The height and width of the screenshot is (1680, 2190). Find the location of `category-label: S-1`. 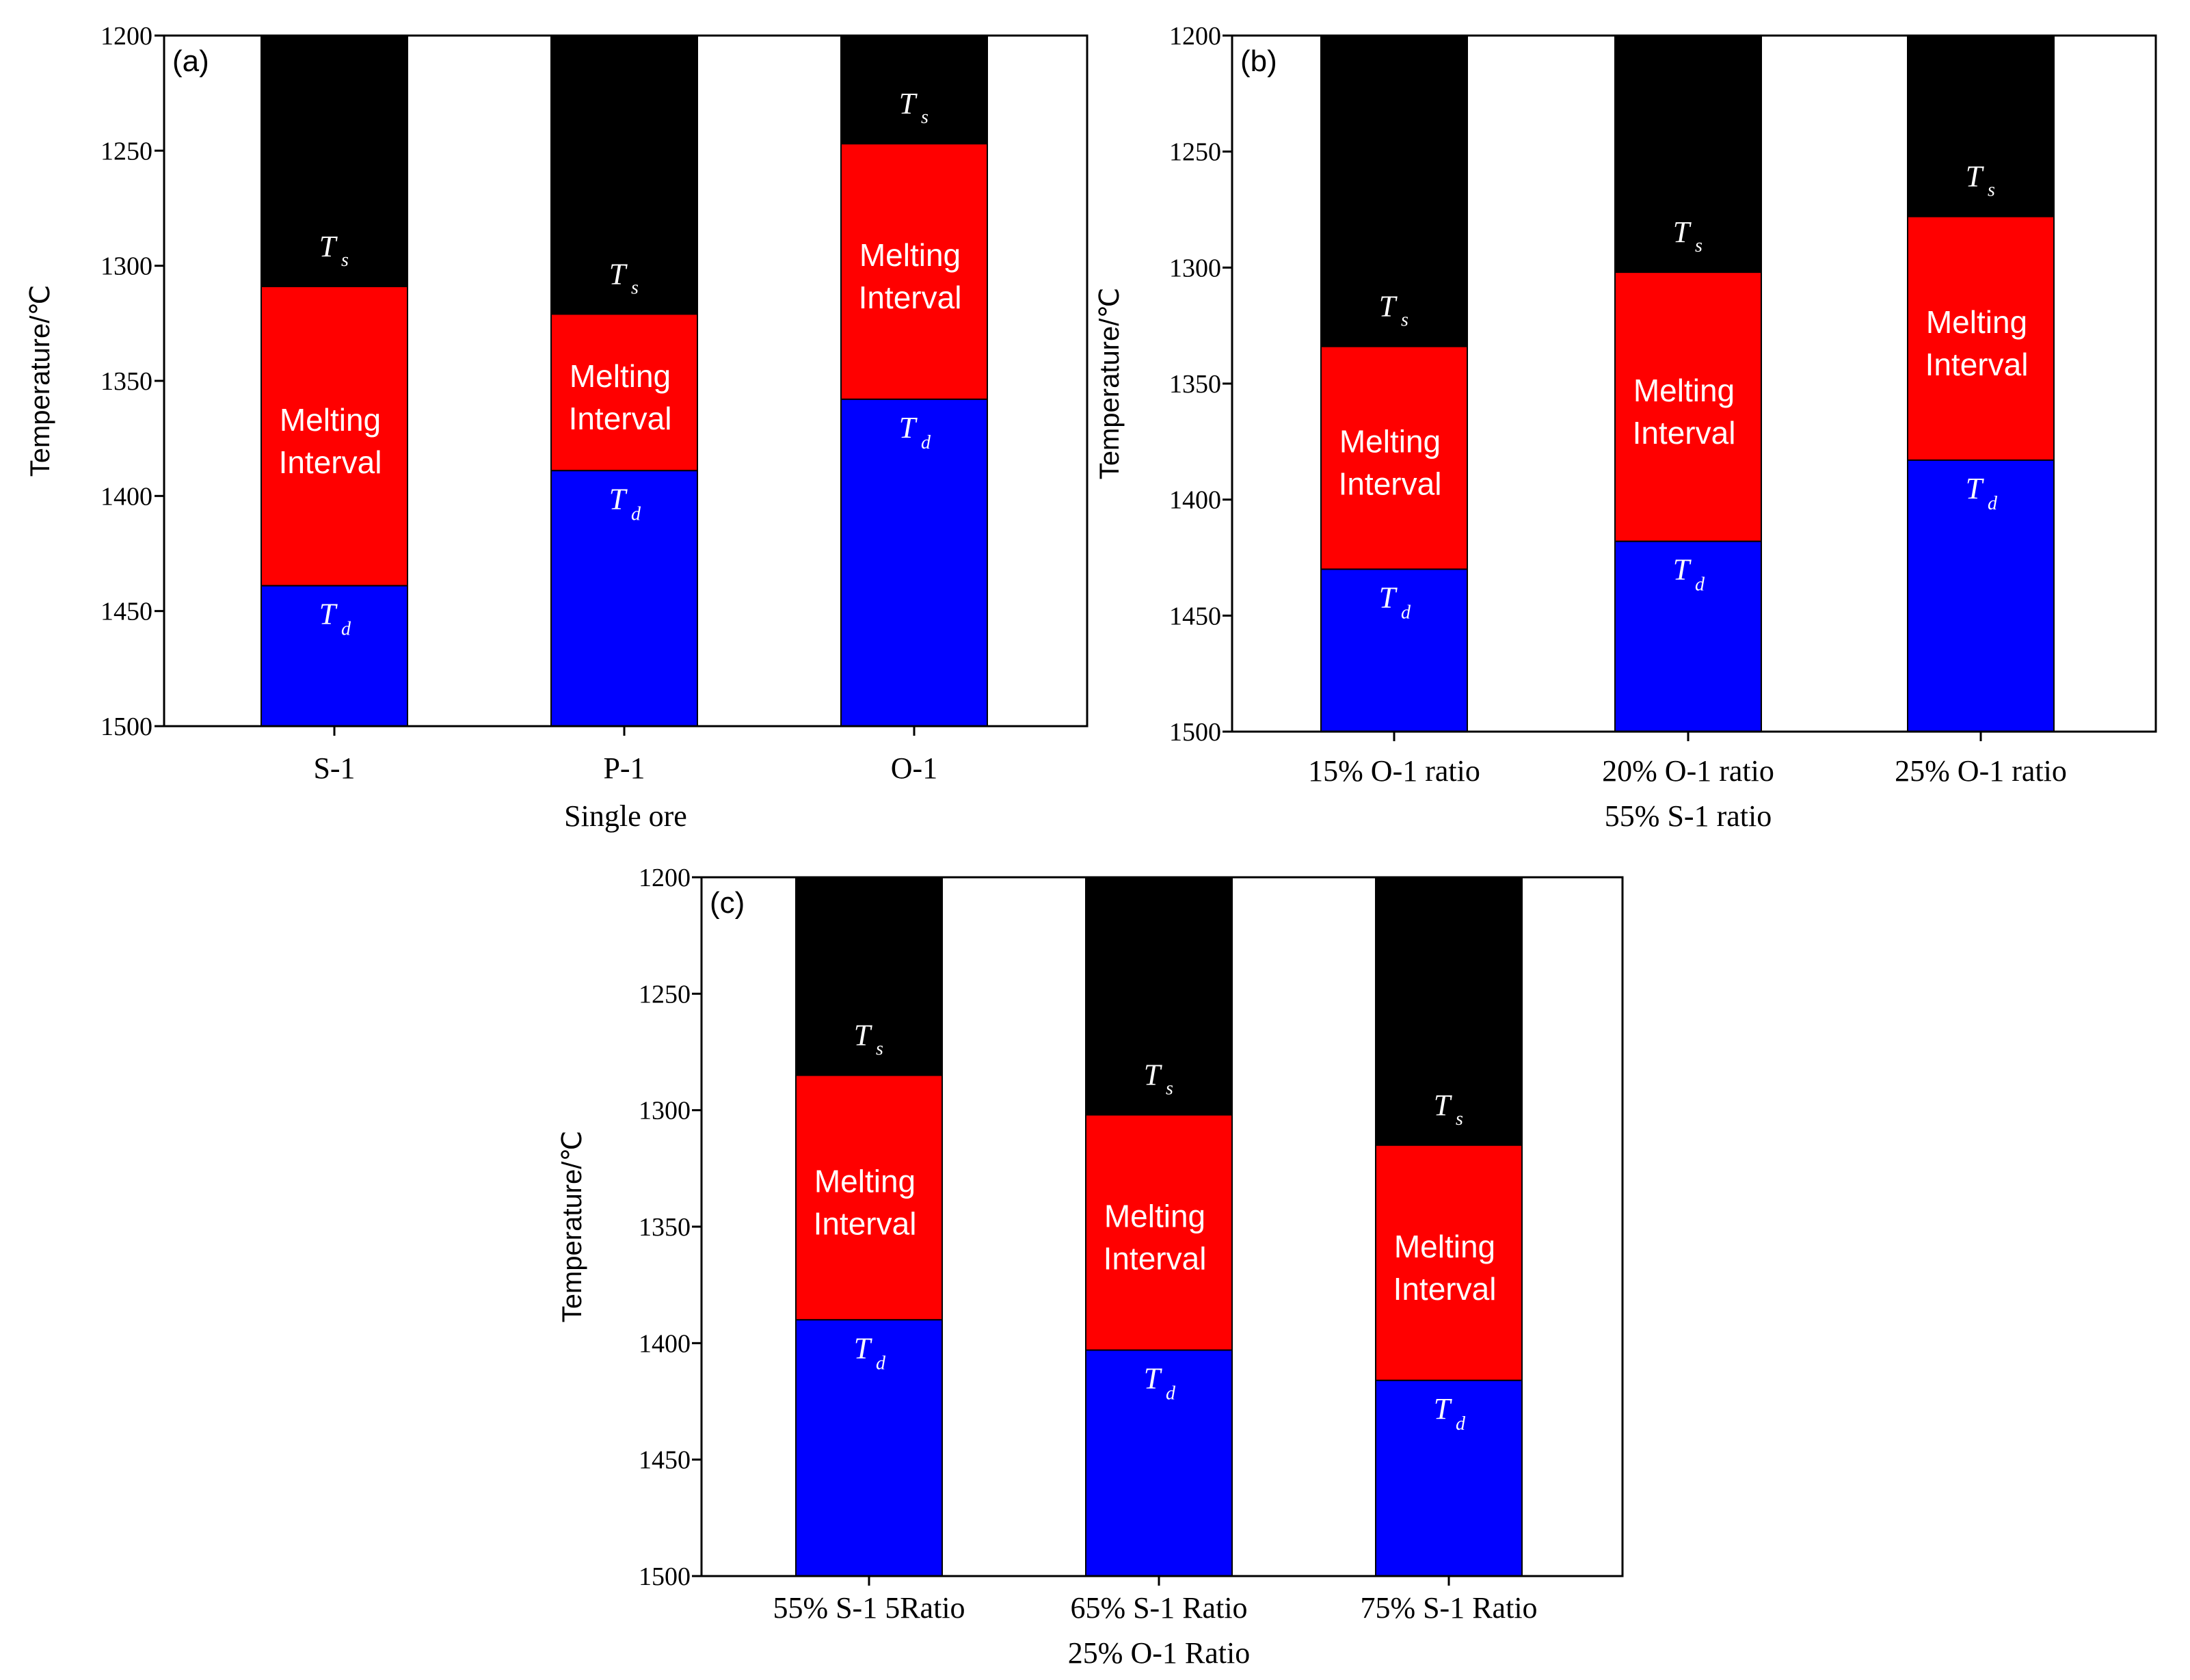

category-label: S-1 is located at coordinates (334, 768).